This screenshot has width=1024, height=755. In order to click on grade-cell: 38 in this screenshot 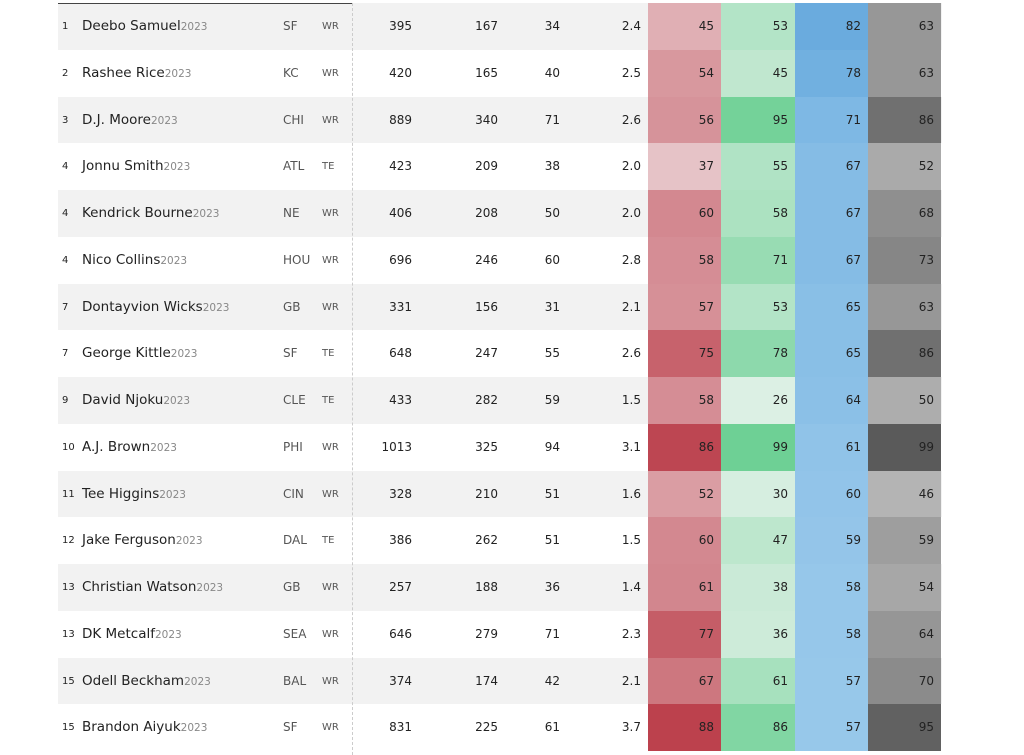, I will do `click(758, 587)`.